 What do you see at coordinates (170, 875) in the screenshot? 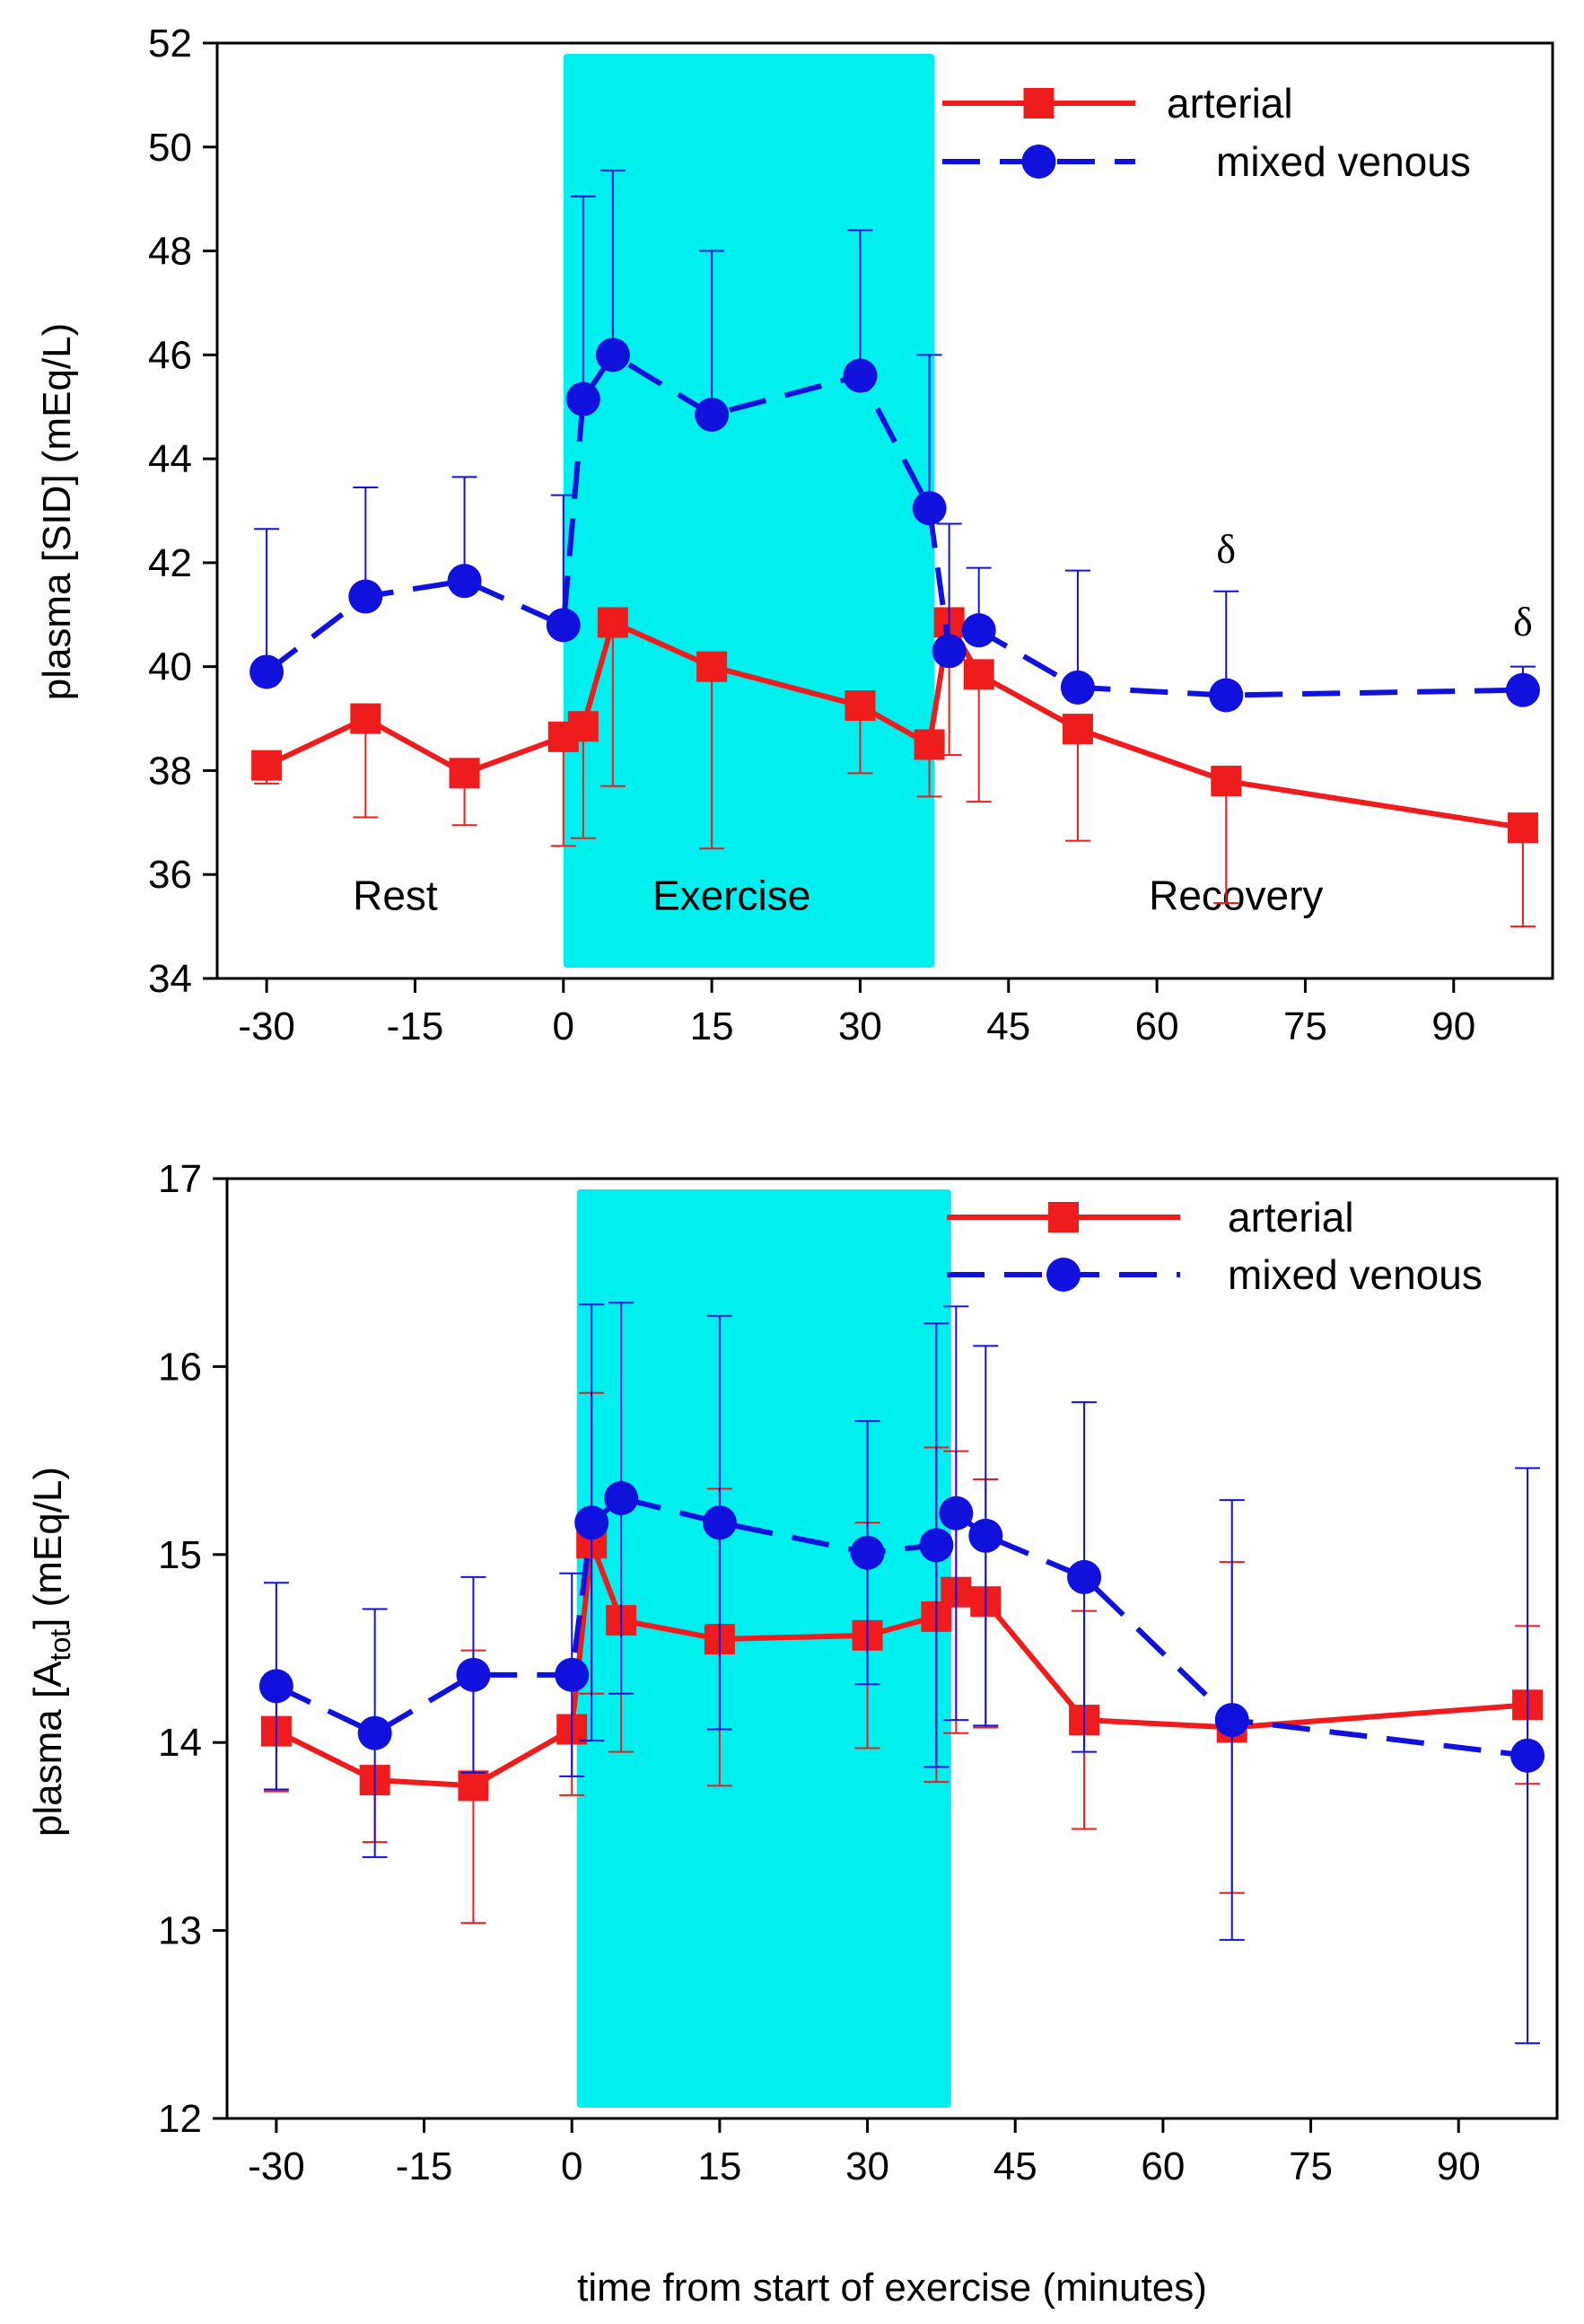
I see `y-tick-label: 36` at bounding box center [170, 875].